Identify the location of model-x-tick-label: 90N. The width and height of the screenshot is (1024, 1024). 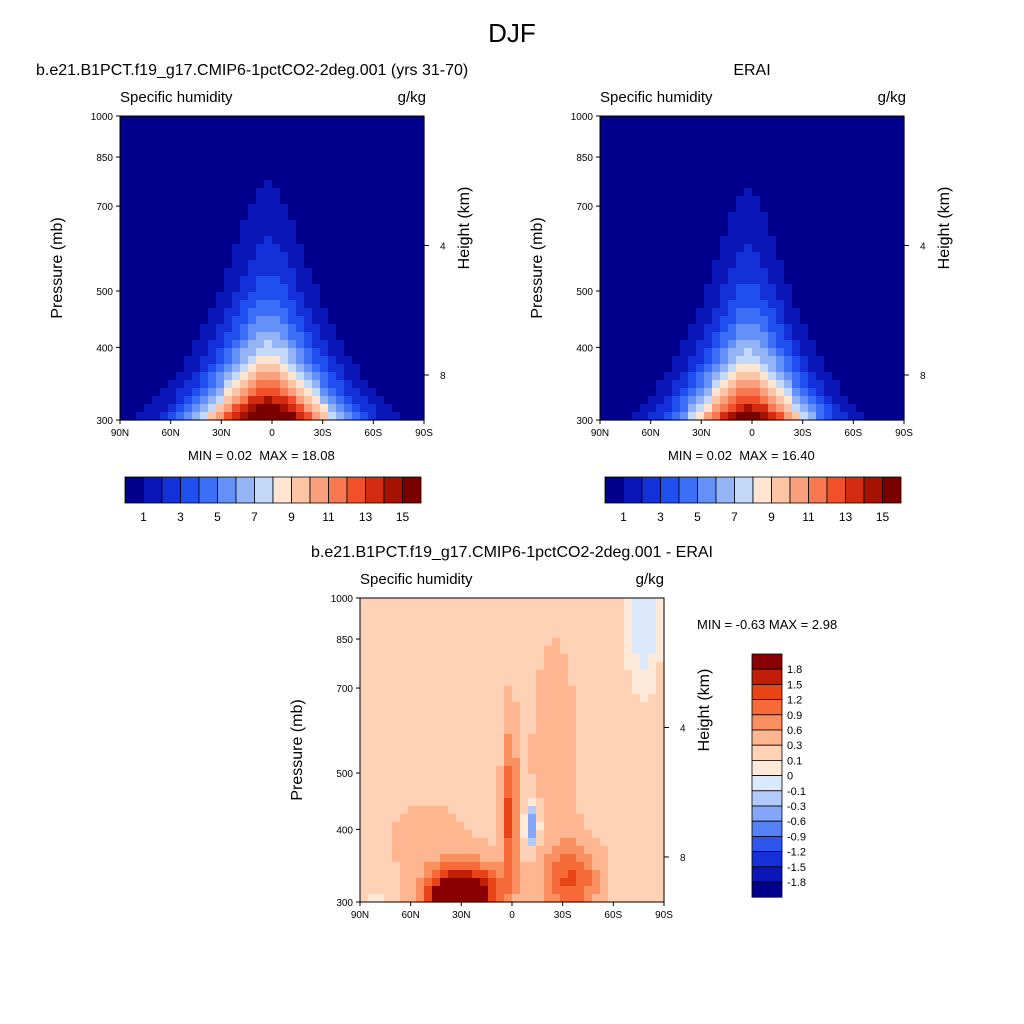
(120, 433).